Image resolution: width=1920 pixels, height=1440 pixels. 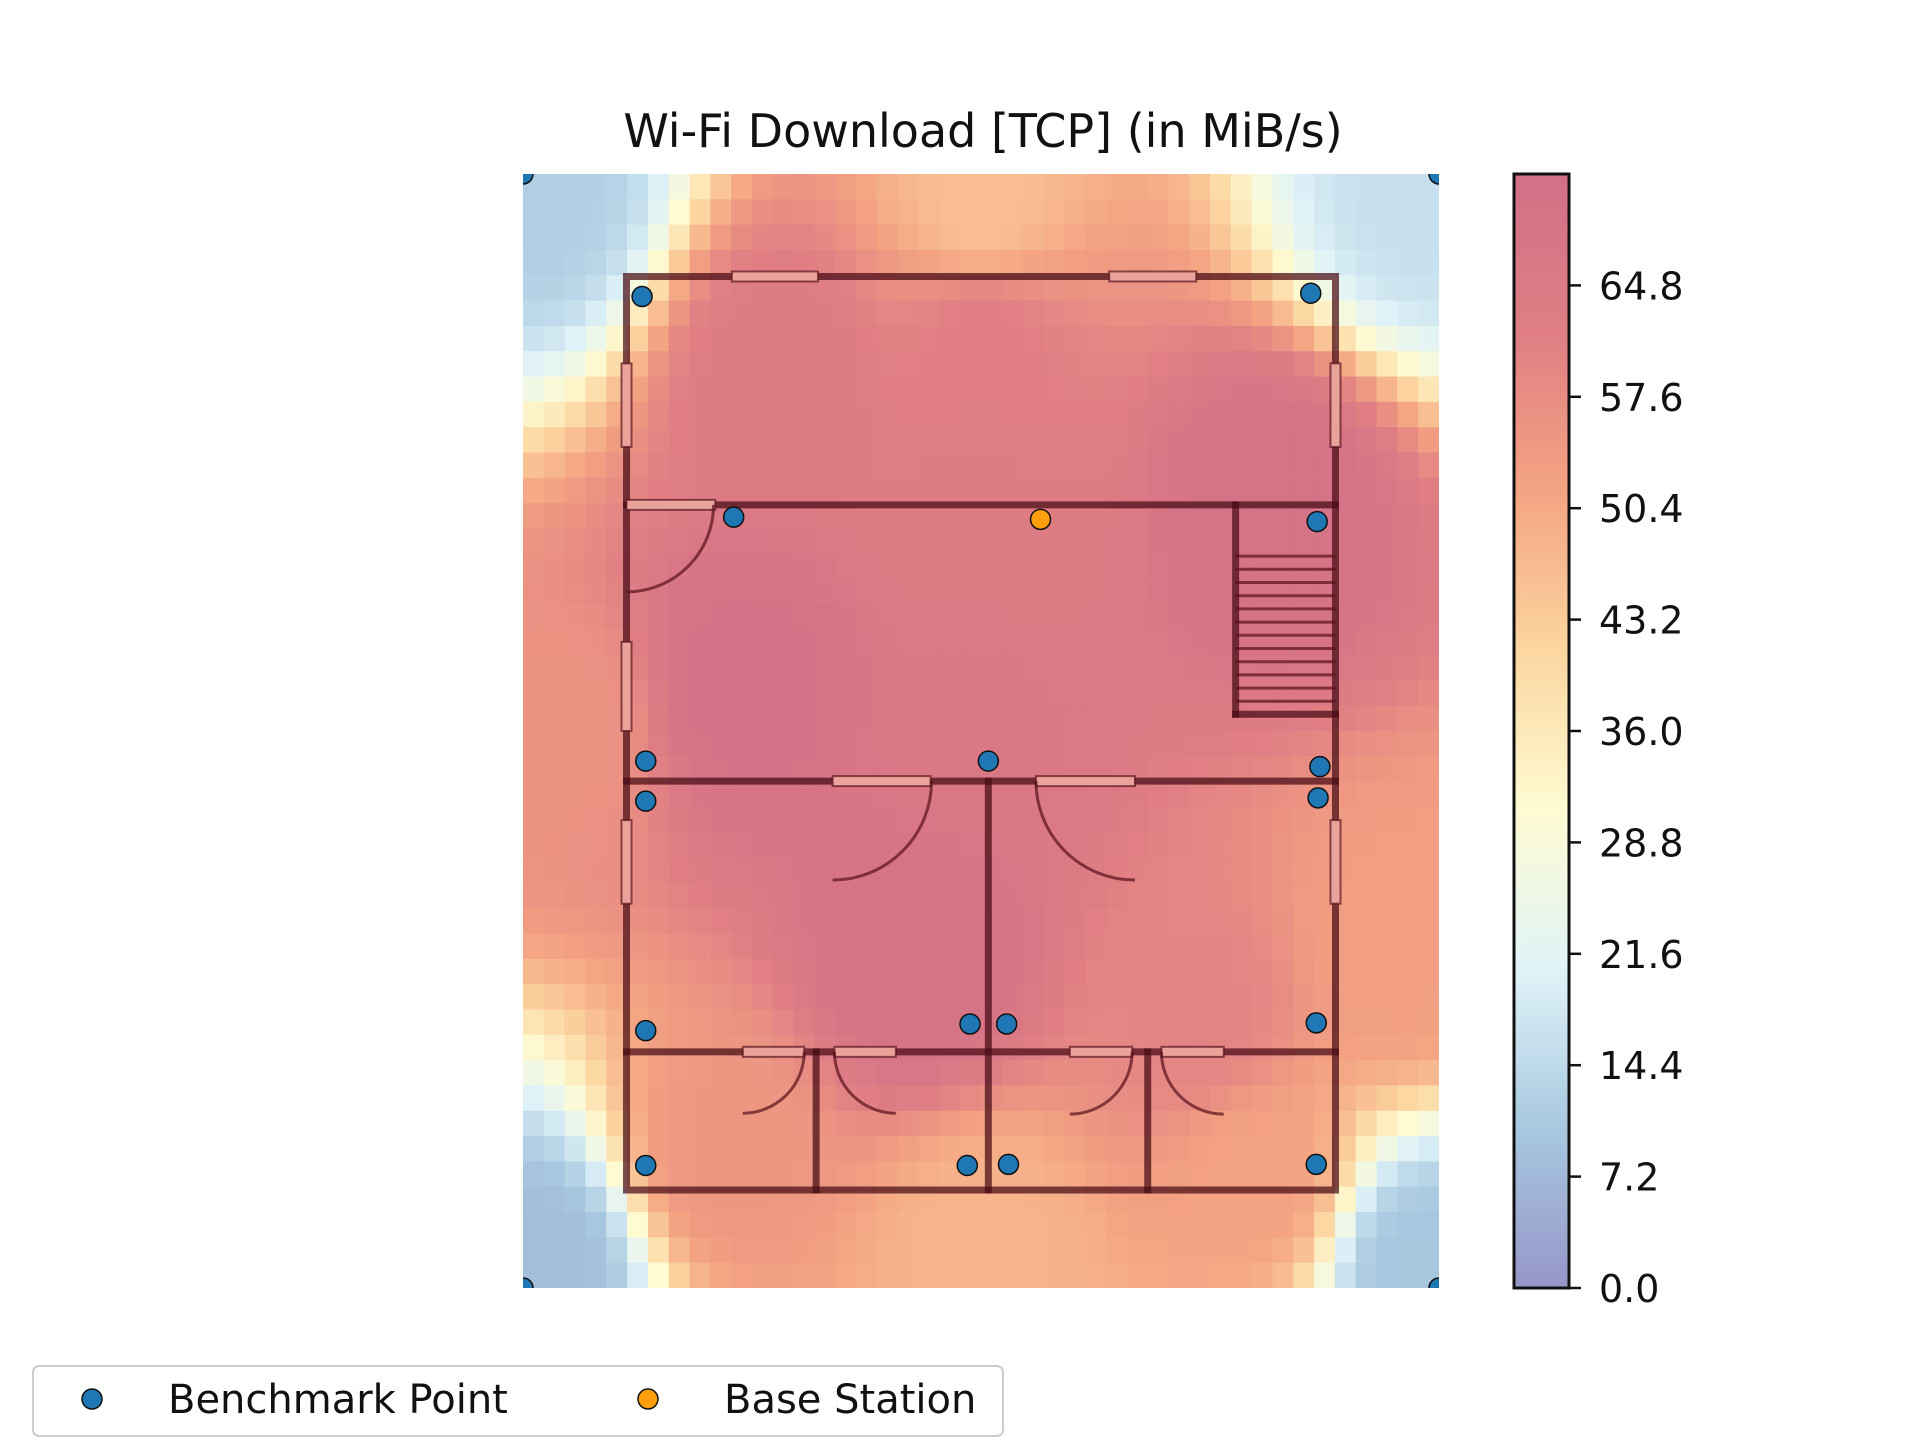 I want to click on benchmark-point, so click(x=1317, y=521).